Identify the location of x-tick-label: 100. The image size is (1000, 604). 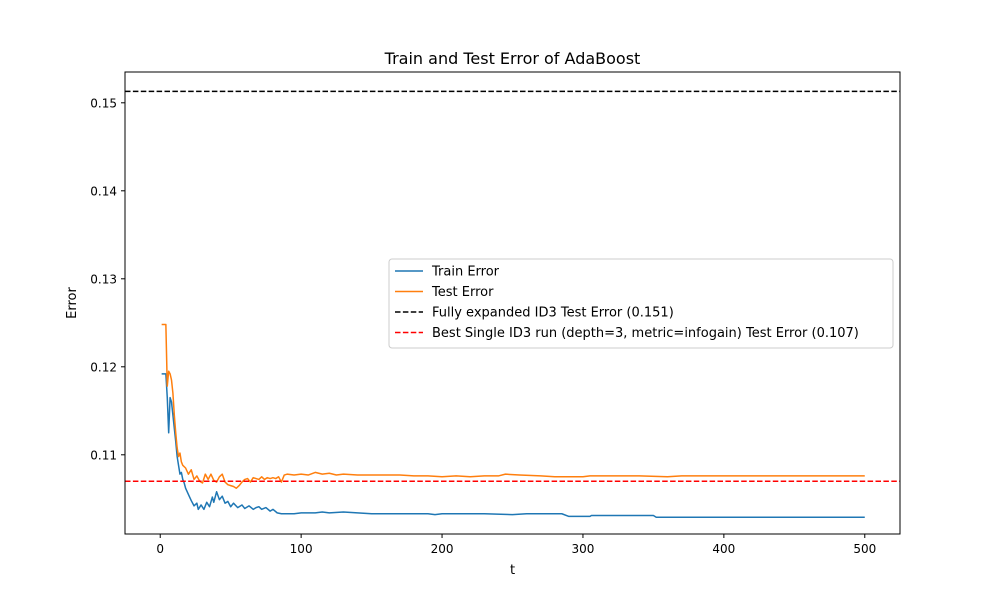
(301, 549).